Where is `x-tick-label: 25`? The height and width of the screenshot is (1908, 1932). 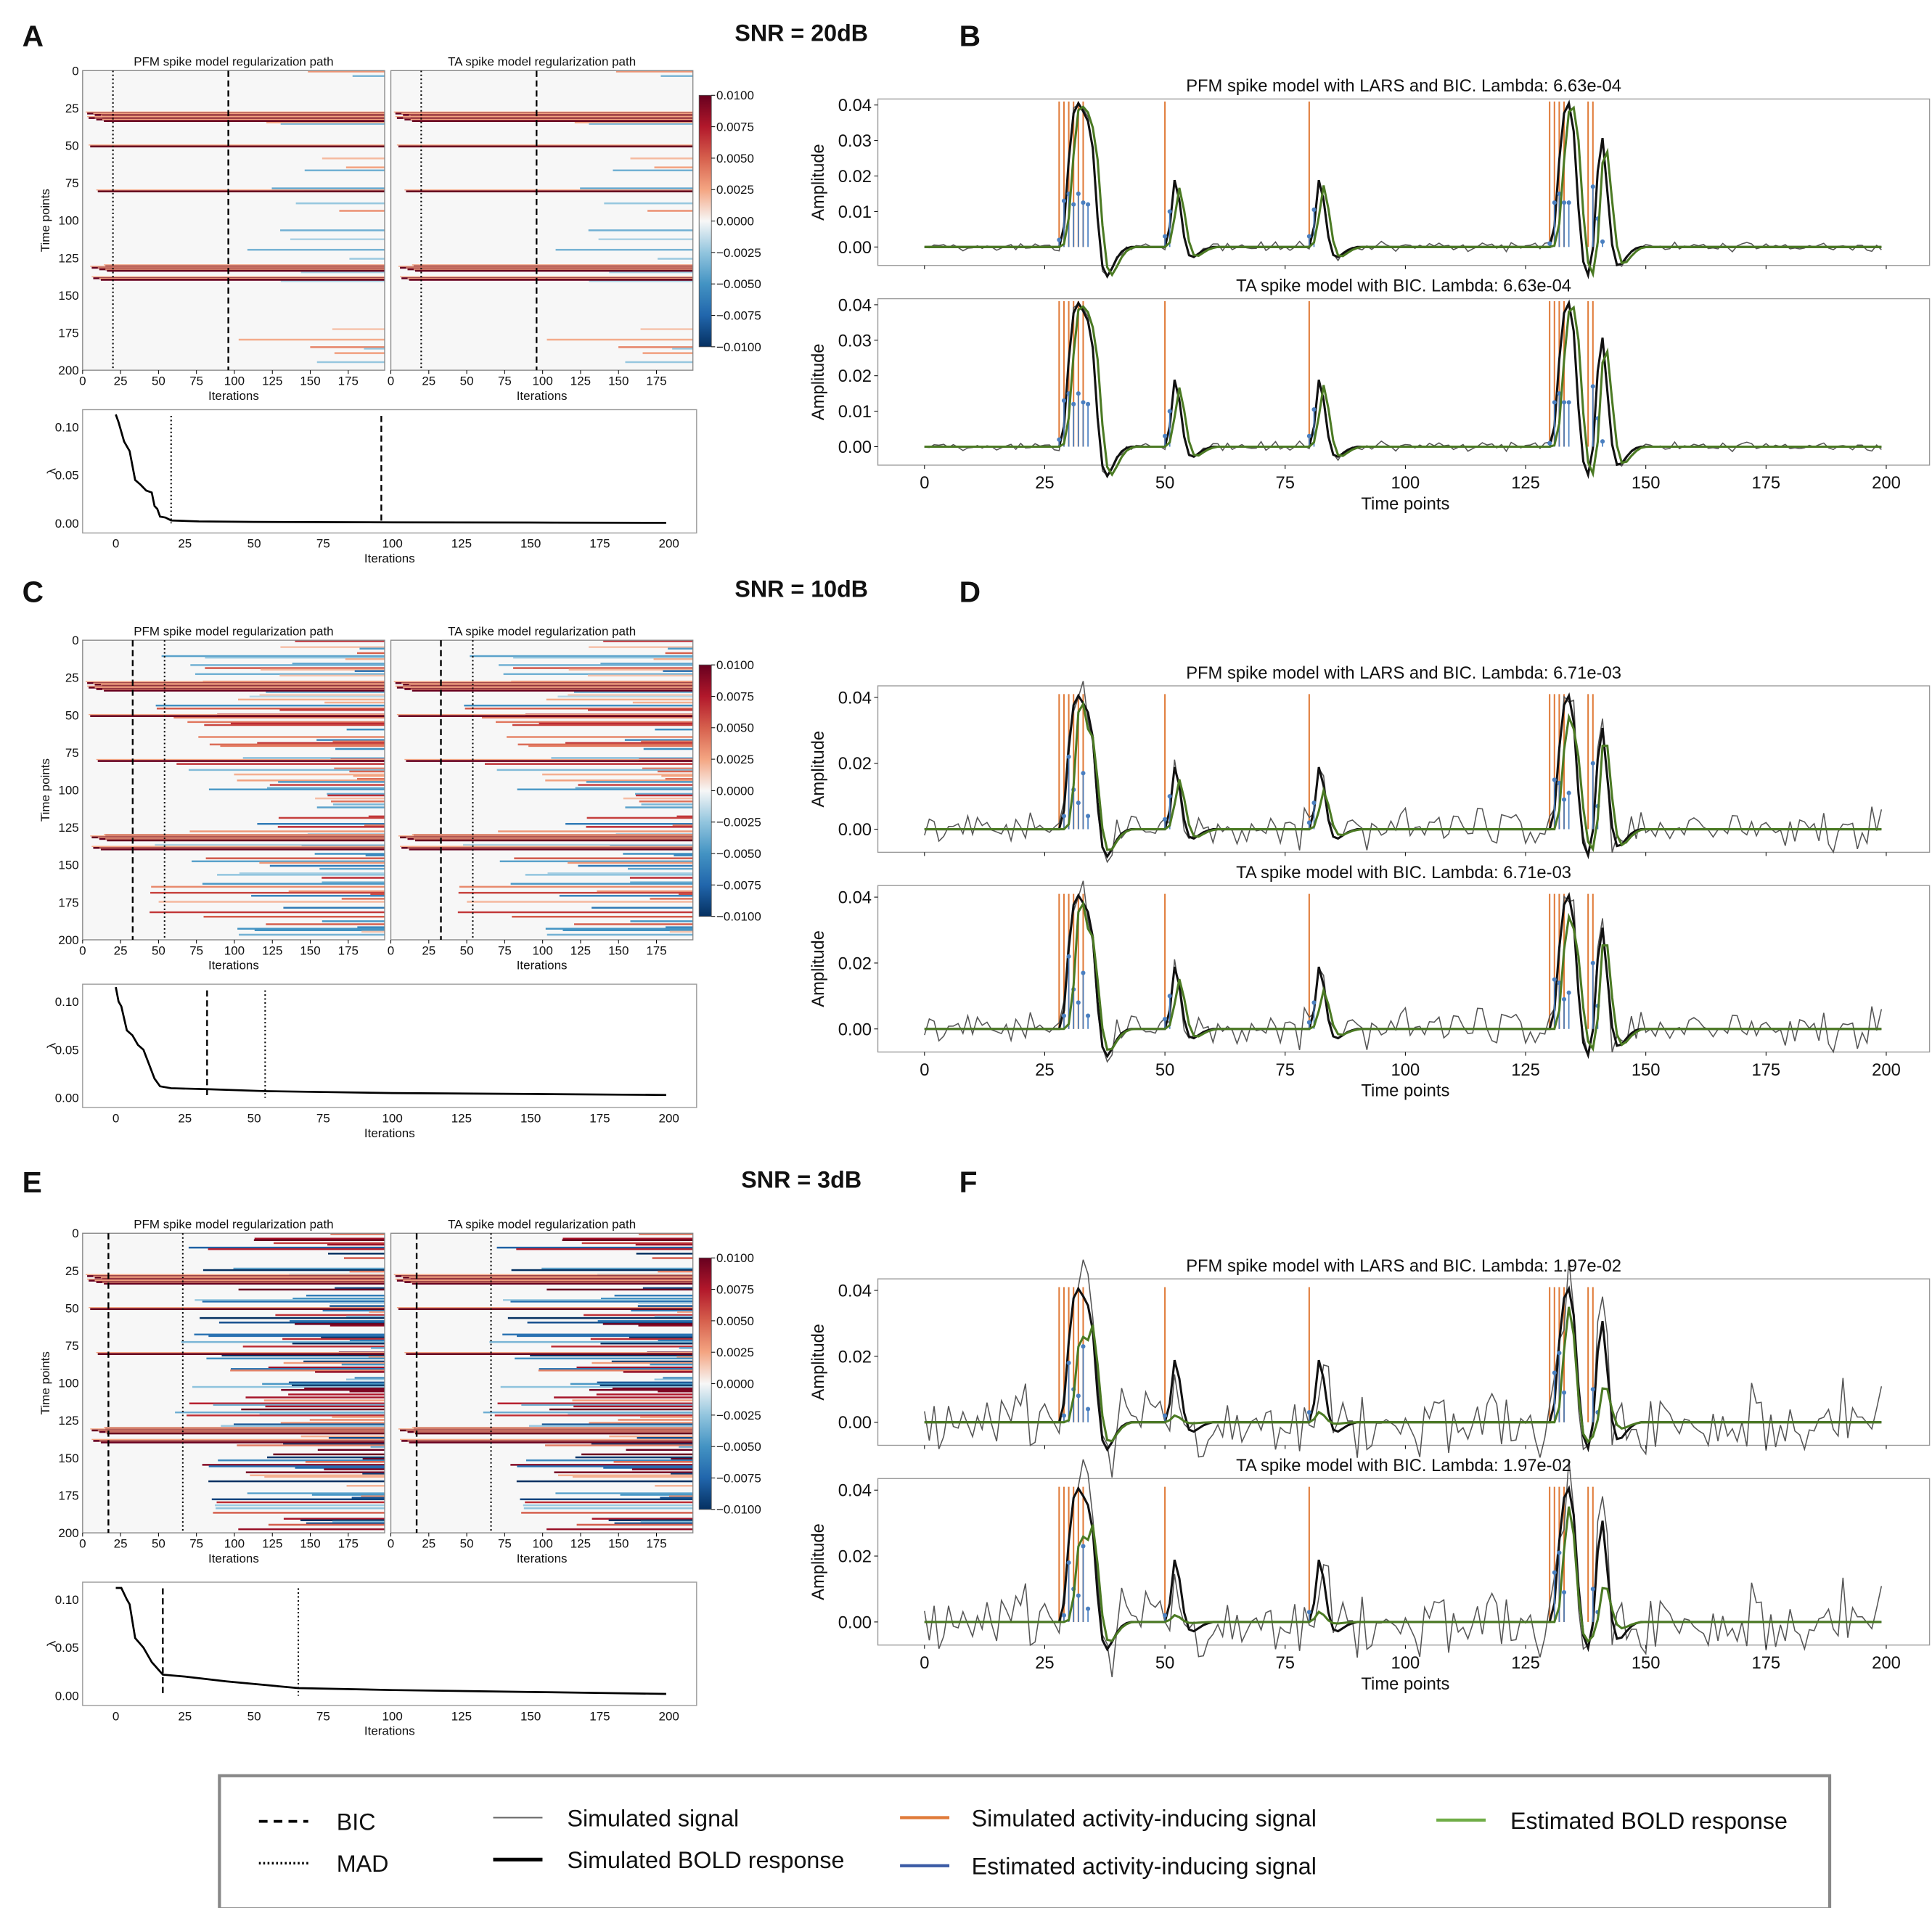 x-tick-label: 25 is located at coordinates (185, 1118).